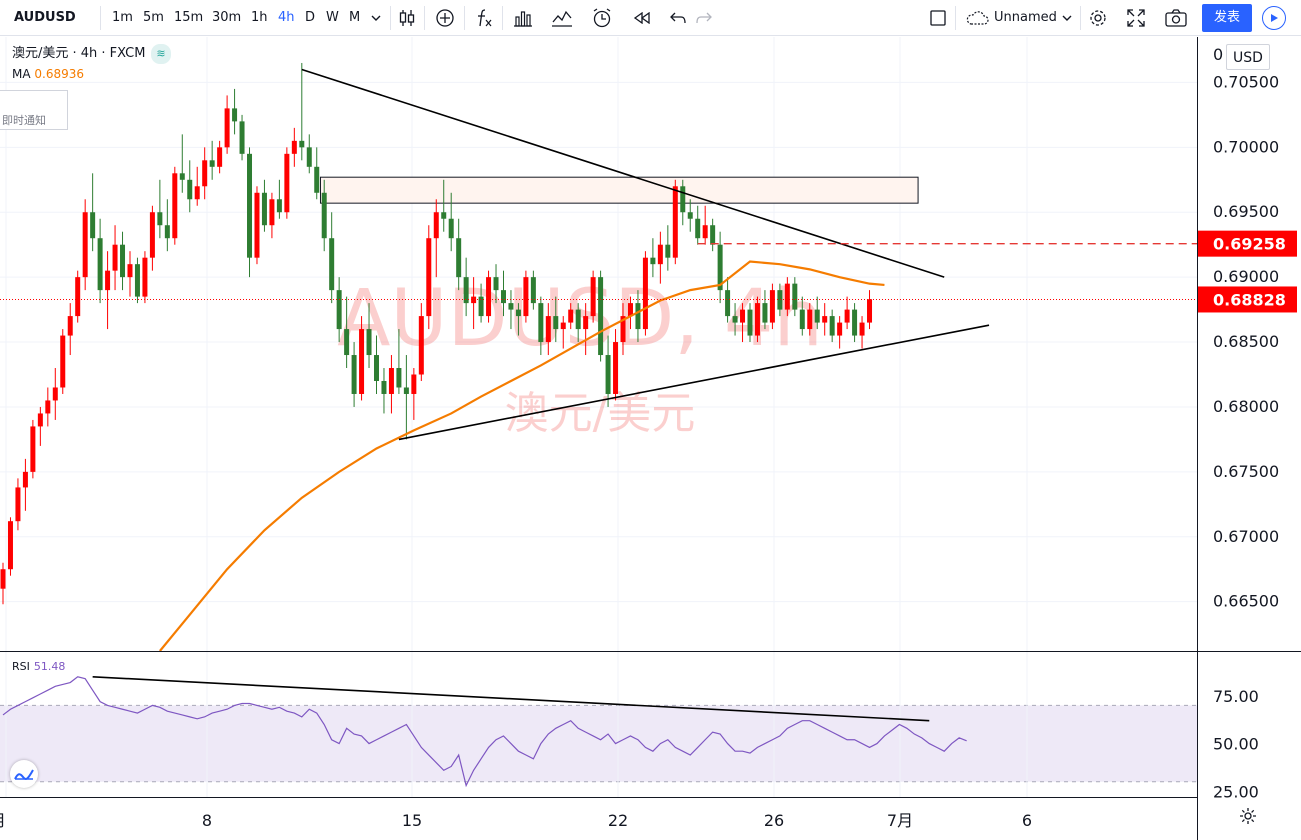  Describe the element at coordinates (1248, 818) in the screenshot. I see `axis-settings-gear-icon` at that location.